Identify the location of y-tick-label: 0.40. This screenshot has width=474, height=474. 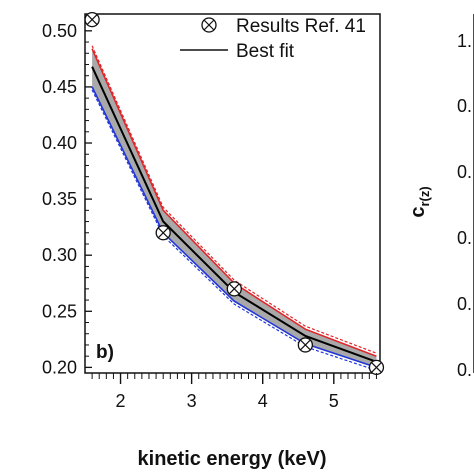
(59, 143).